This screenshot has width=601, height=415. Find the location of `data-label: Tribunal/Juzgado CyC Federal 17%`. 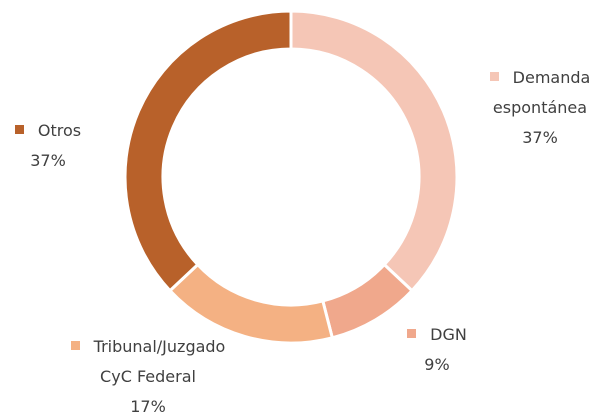

data-label: Tribunal/Juzgado CyC Federal 17% is located at coordinates (148, 373).